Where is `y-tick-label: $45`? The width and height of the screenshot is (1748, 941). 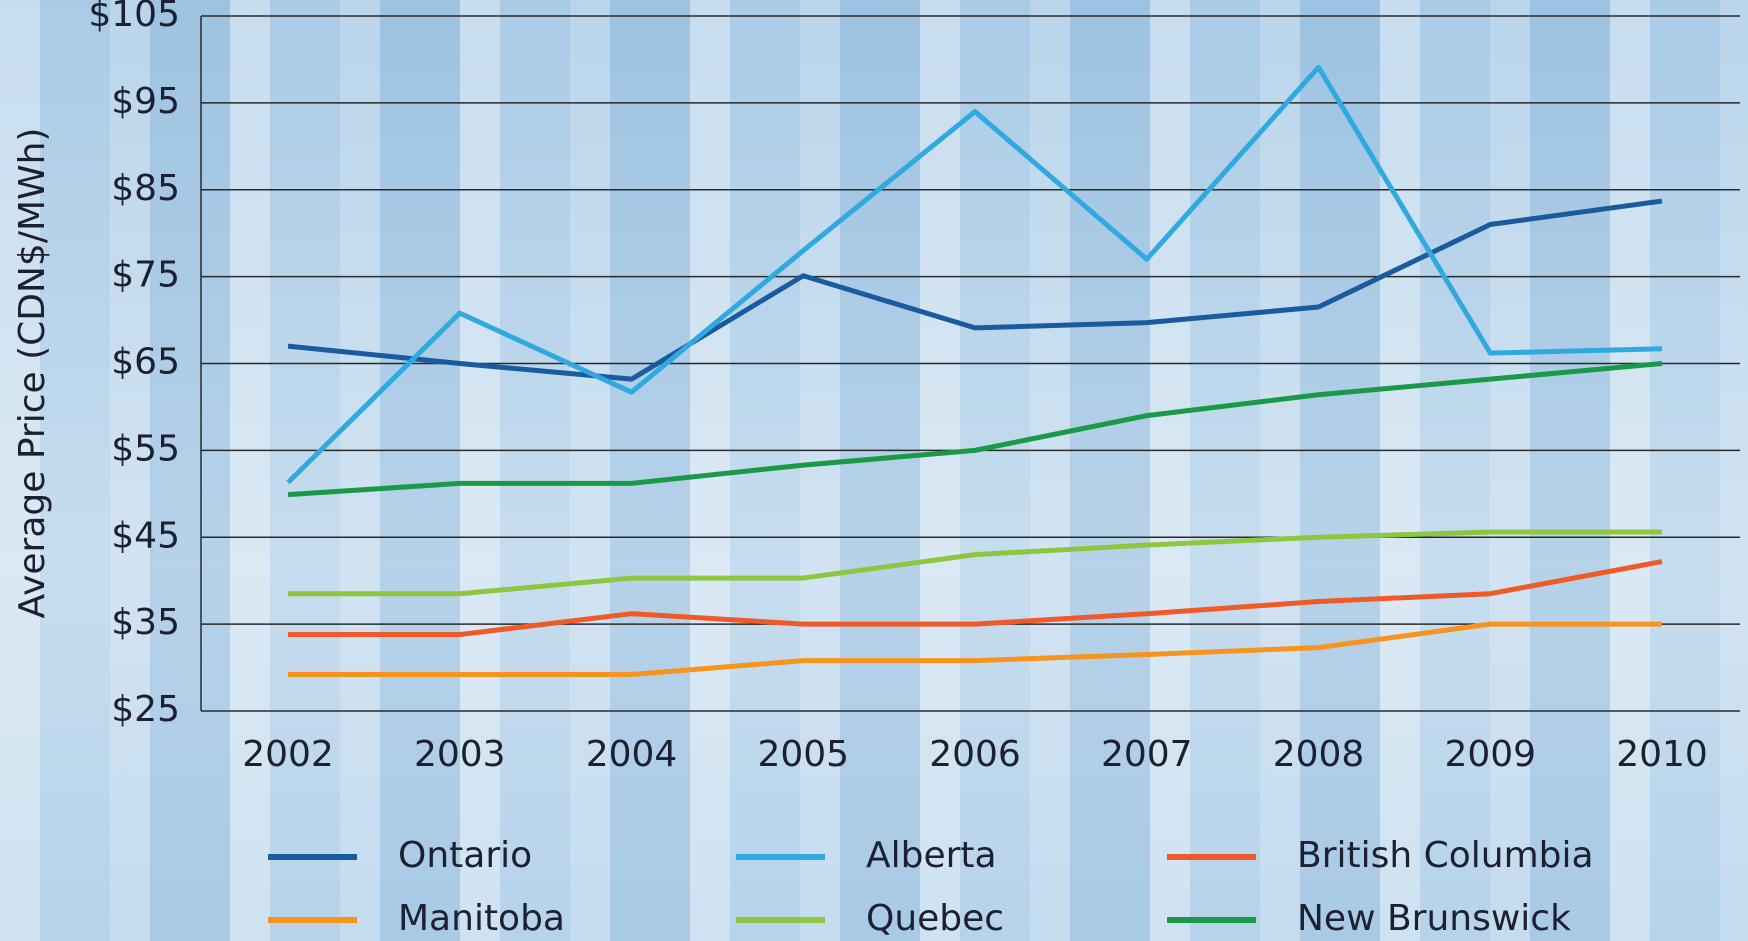
y-tick-label: $45 is located at coordinates (145, 535).